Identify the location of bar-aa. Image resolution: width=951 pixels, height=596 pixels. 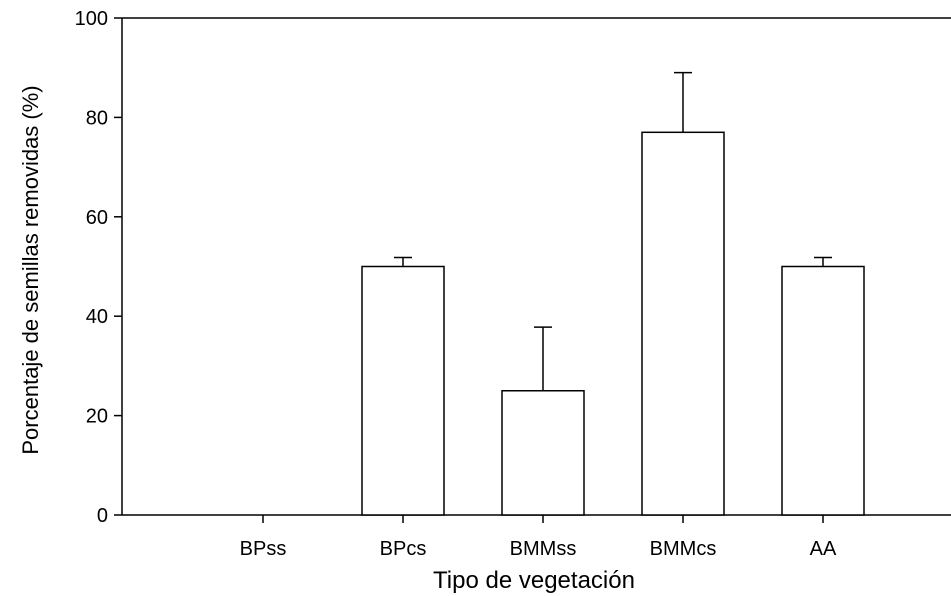
(823, 390).